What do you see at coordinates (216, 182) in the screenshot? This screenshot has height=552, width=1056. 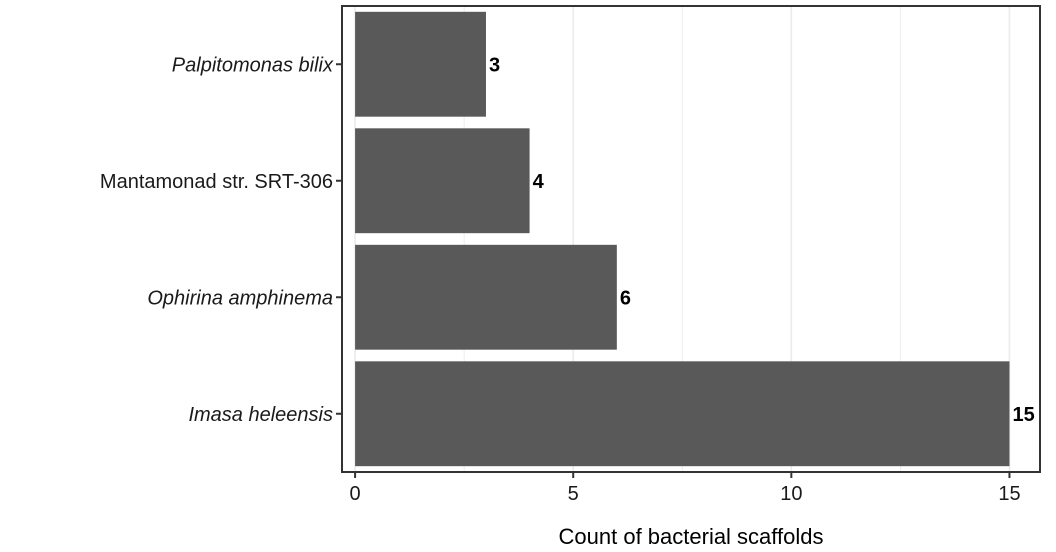 I see `y-tick-label: Mantamonad str. SRT-306` at bounding box center [216, 182].